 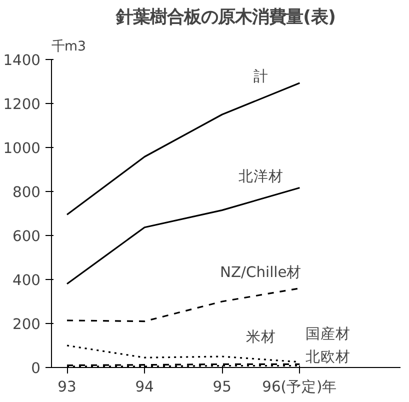 I want to click on y-tick-label: 1000, so click(x=22, y=148).